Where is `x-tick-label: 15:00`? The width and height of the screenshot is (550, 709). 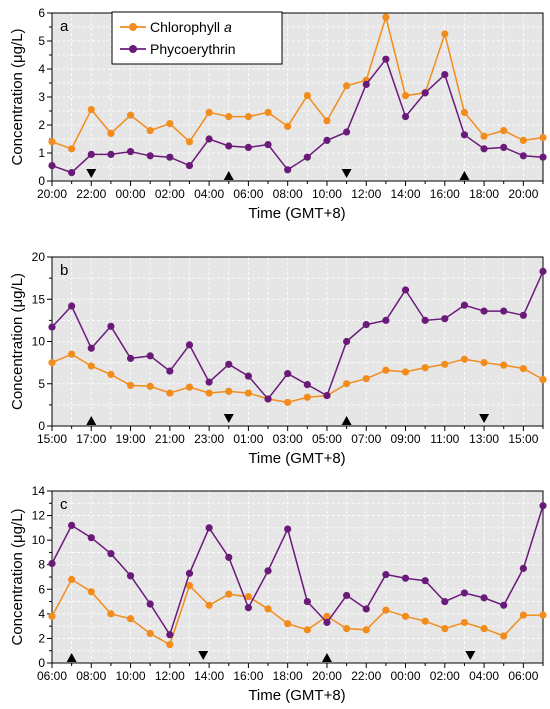
x-tick-label: 15:00 is located at coordinates (52, 439).